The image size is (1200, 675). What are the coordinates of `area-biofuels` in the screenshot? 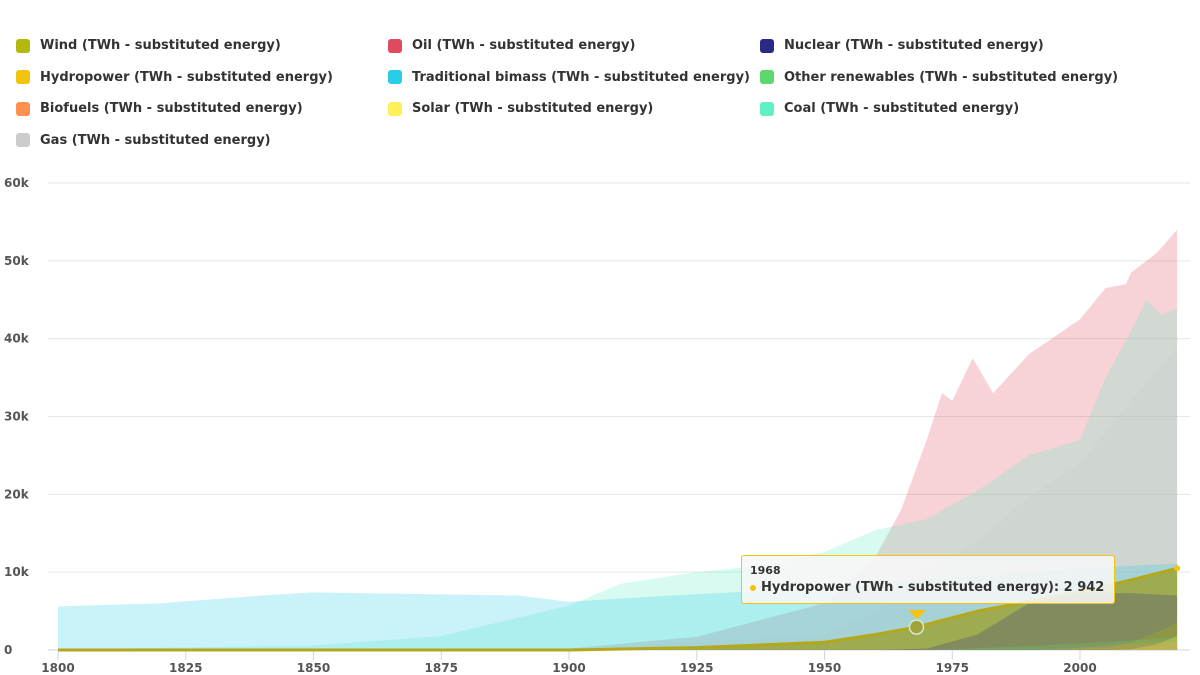 It's located at (618, 645).